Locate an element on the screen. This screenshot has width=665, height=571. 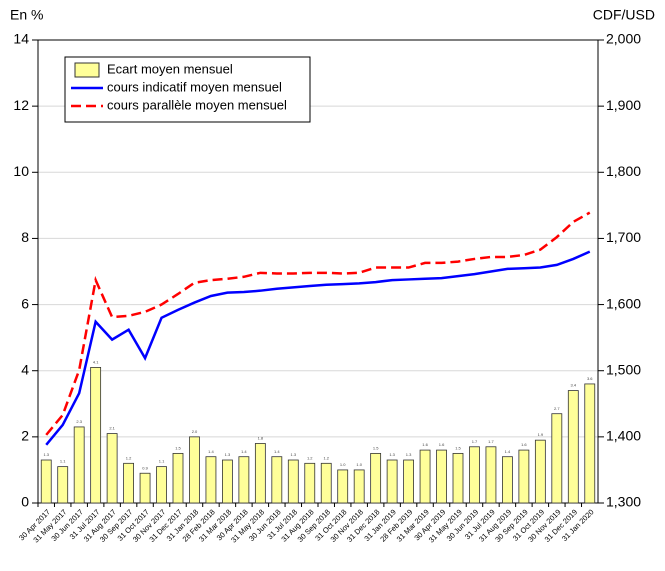
data-label: 2.7 is located at coordinates (557, 408).